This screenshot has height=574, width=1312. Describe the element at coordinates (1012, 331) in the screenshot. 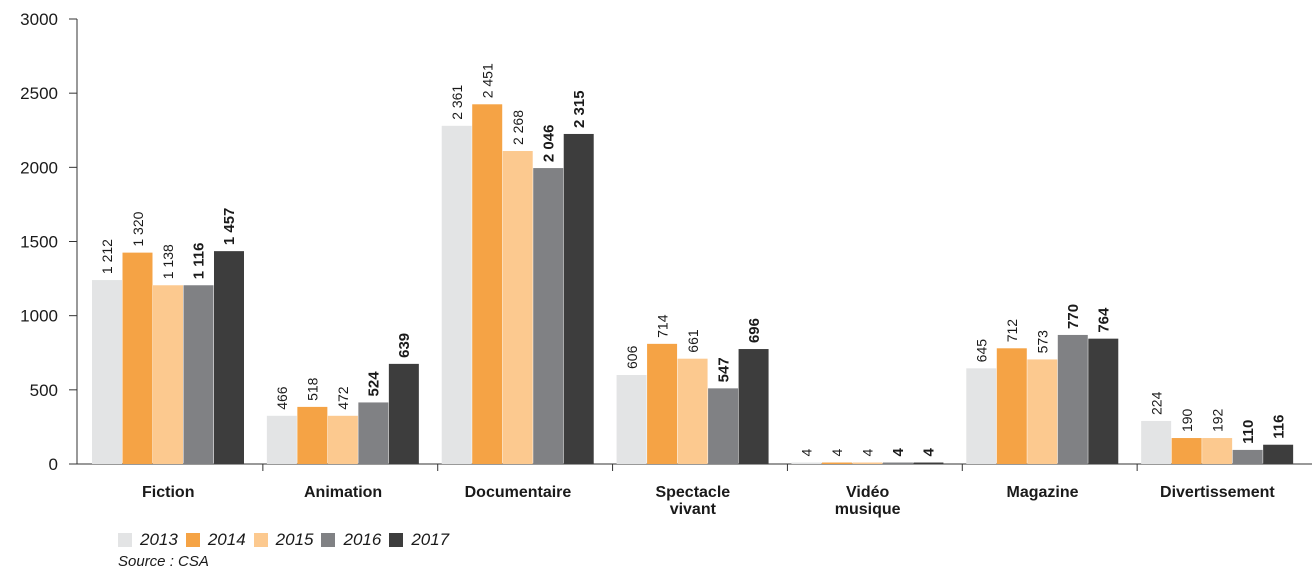

I see `bar-value-label: 712` at that location.